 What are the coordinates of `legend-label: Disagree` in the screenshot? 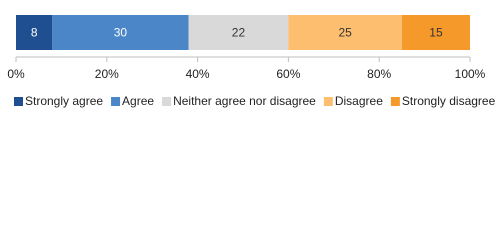 It's located at (359, 101).